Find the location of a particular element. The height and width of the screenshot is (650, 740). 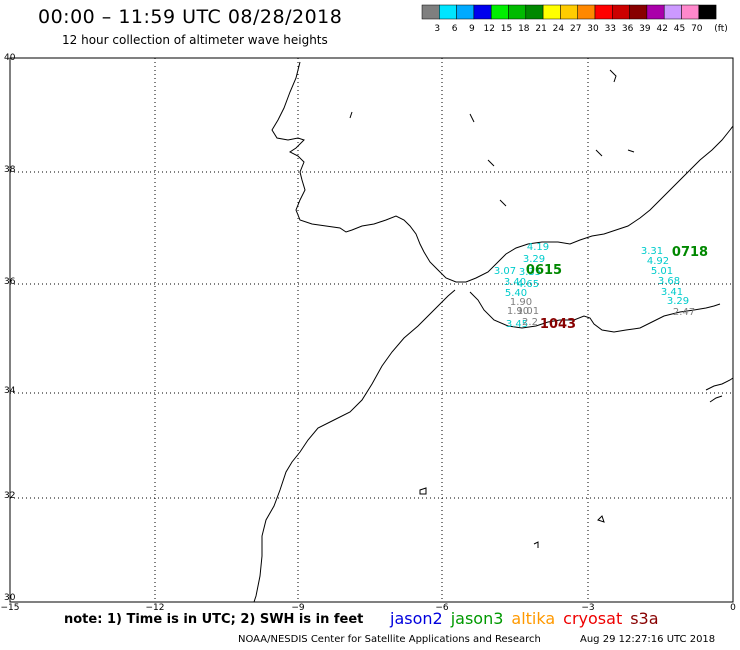

lat-tick-label: 34 is located at coordinates (10, 391).